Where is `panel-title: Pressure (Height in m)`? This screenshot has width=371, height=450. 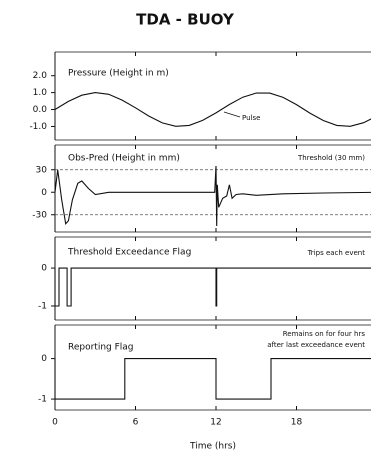
panel-title: Pressure (Height in m) is located at coordinates (118, 74).